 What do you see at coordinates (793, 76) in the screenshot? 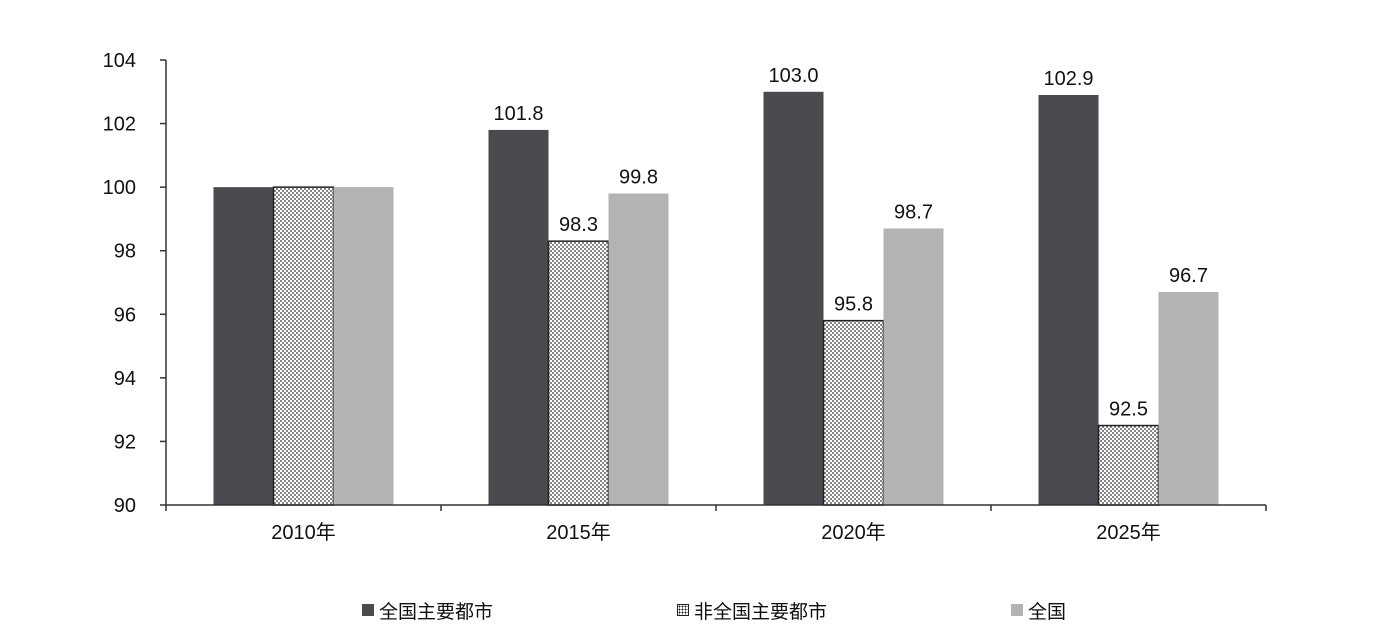
I see `data-label-major-cities-2: 103.0` at bounding box center [793, 76].